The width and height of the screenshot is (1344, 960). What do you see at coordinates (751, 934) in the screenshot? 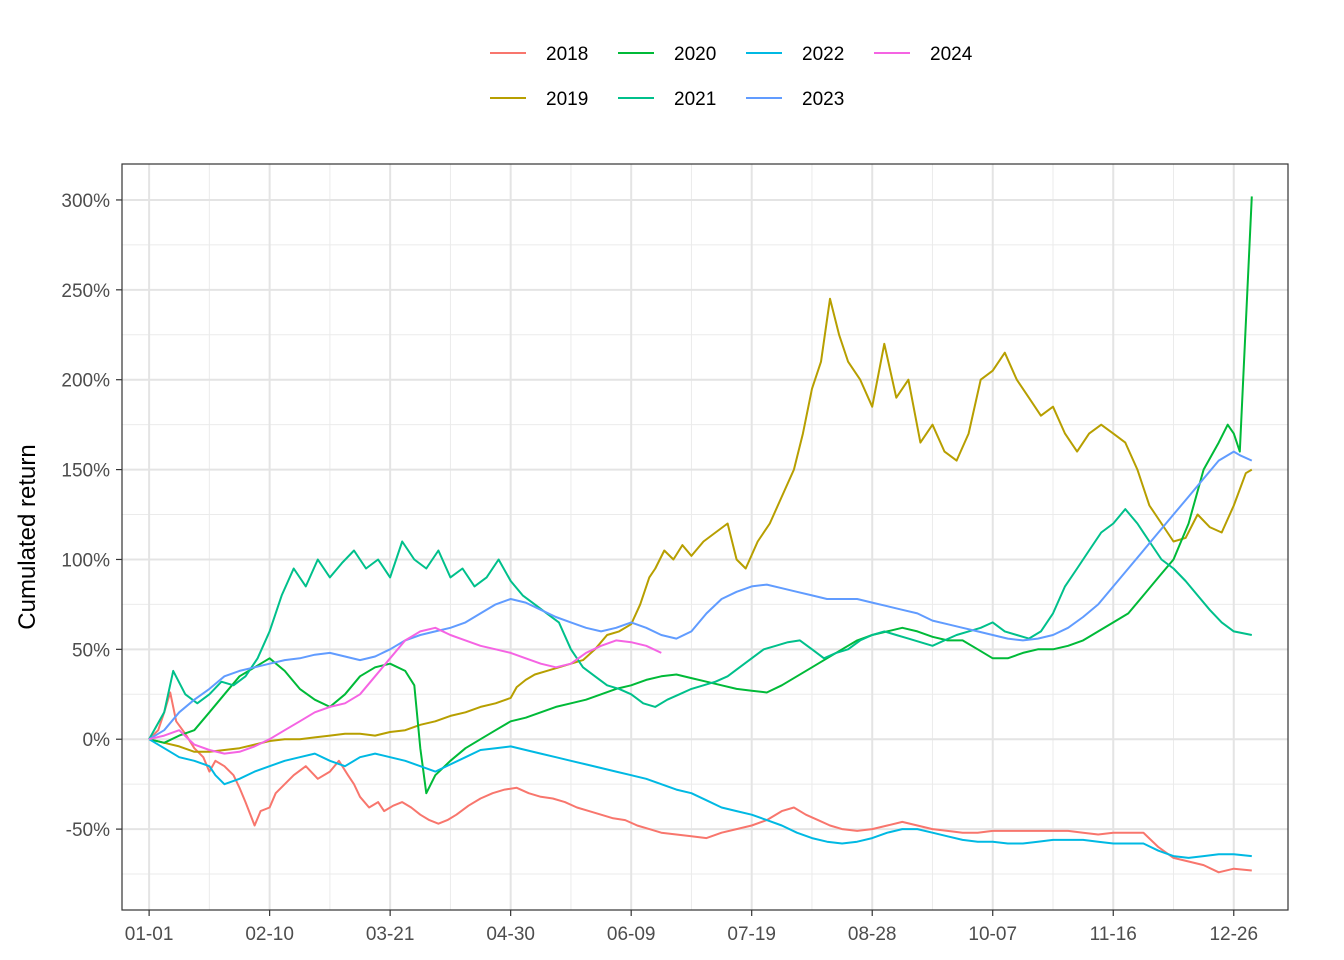
I see `x-tick-label: 07-19` at bounding box center [751, 934].